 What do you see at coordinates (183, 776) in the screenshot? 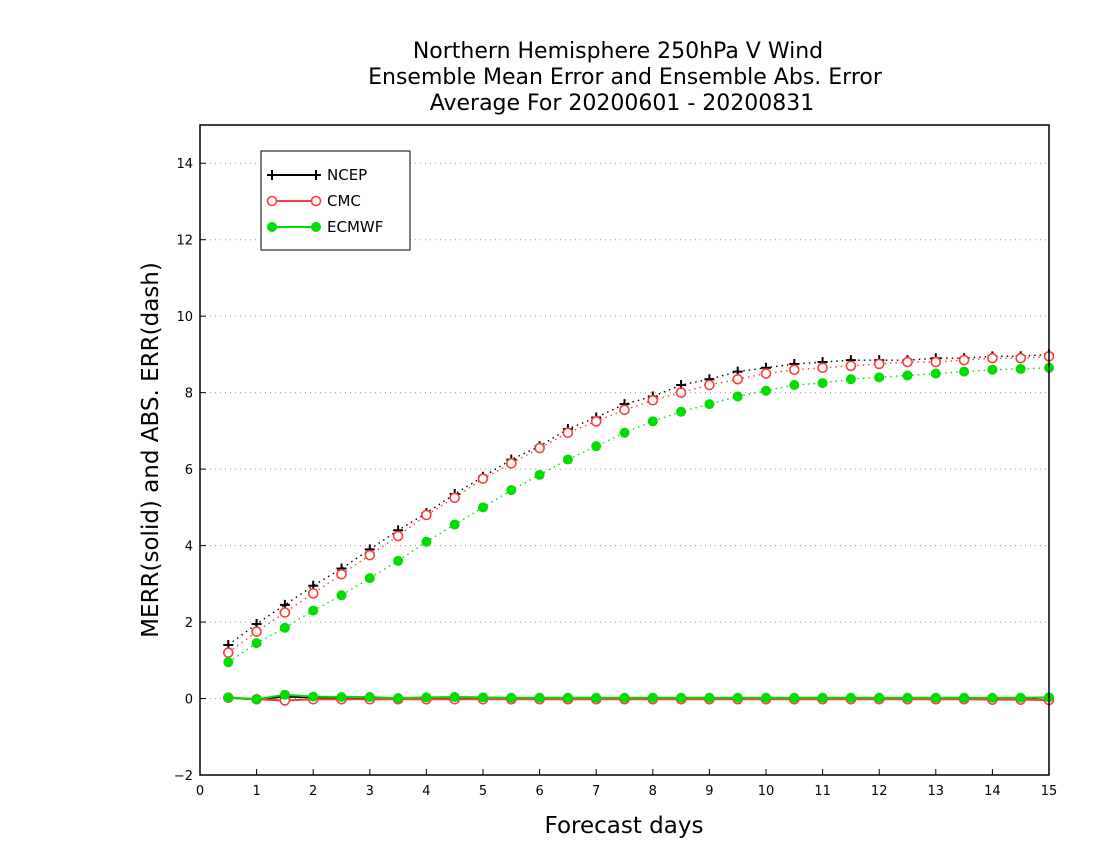
I see `y-tick-label: −2` at bounding box center [183, 776].